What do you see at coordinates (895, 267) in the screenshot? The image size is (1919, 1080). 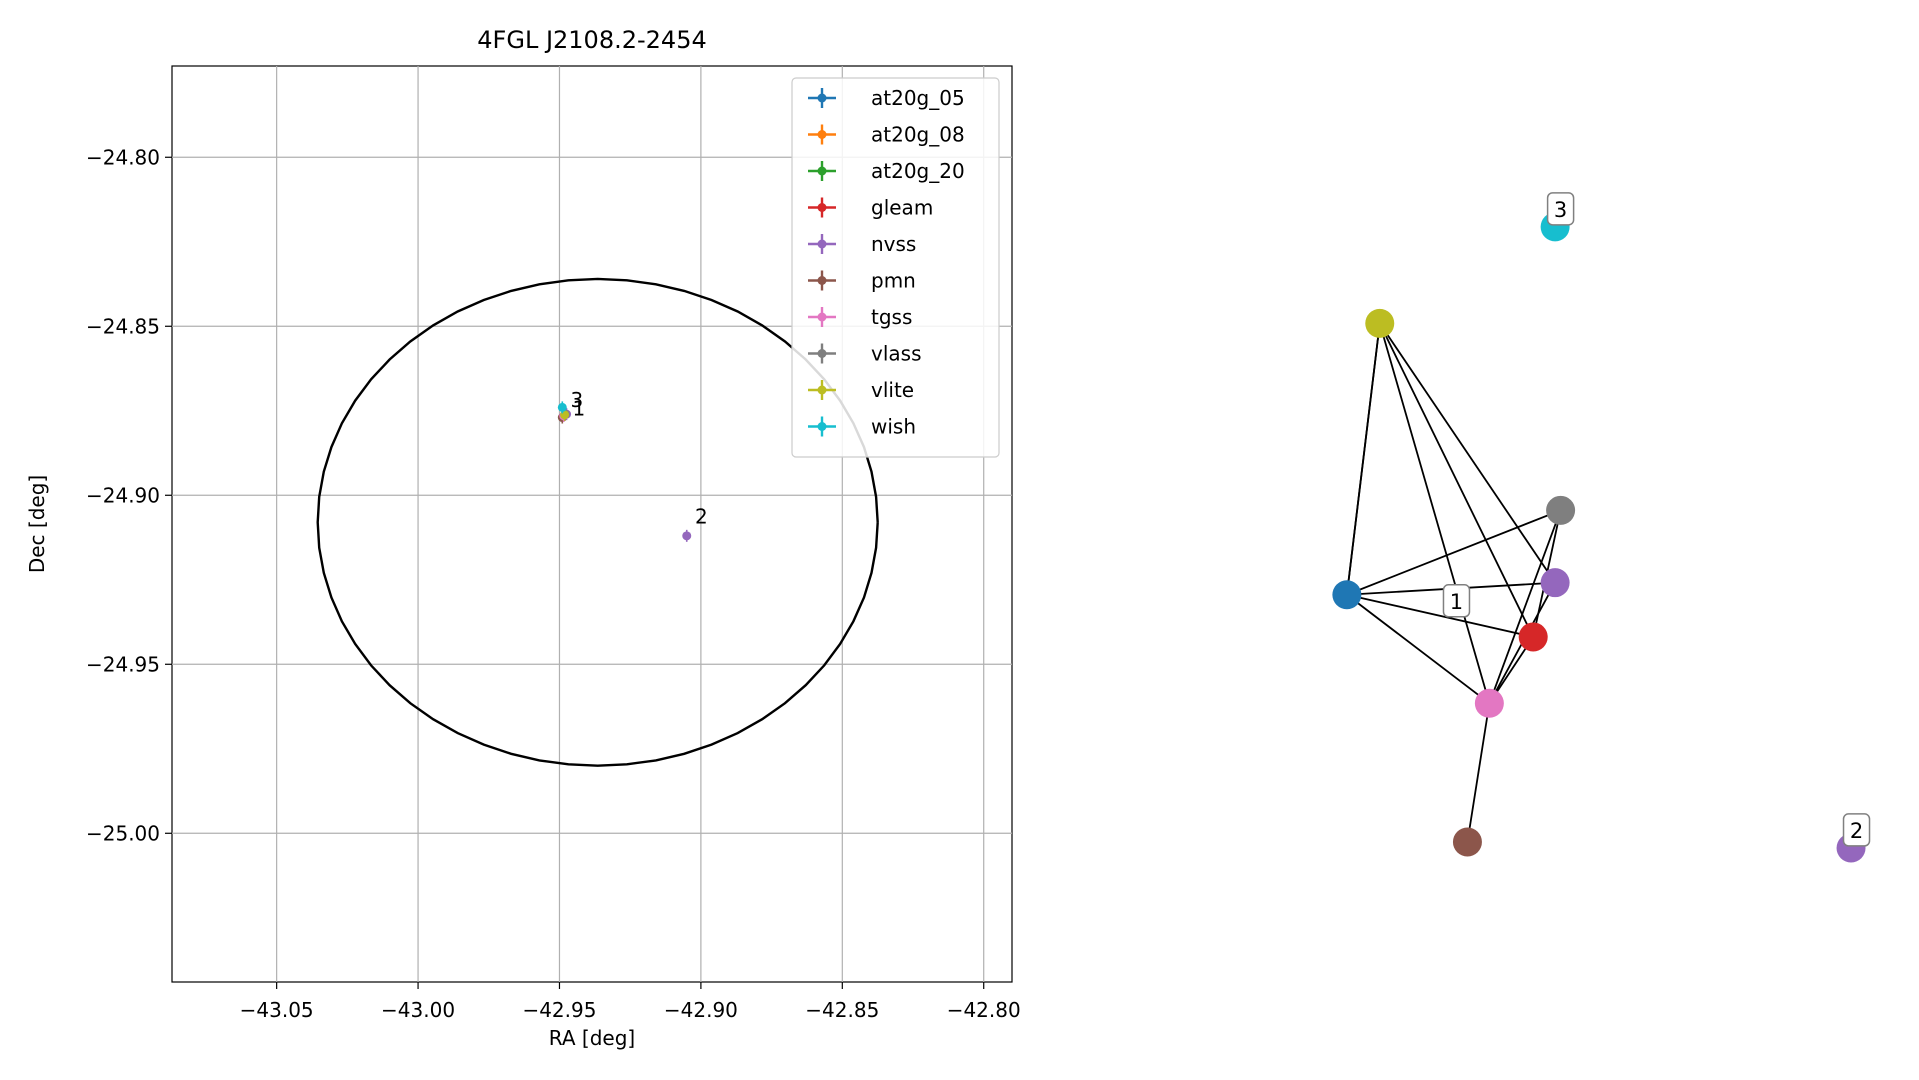 I see `legend-box` at bounding box center [895, 267].